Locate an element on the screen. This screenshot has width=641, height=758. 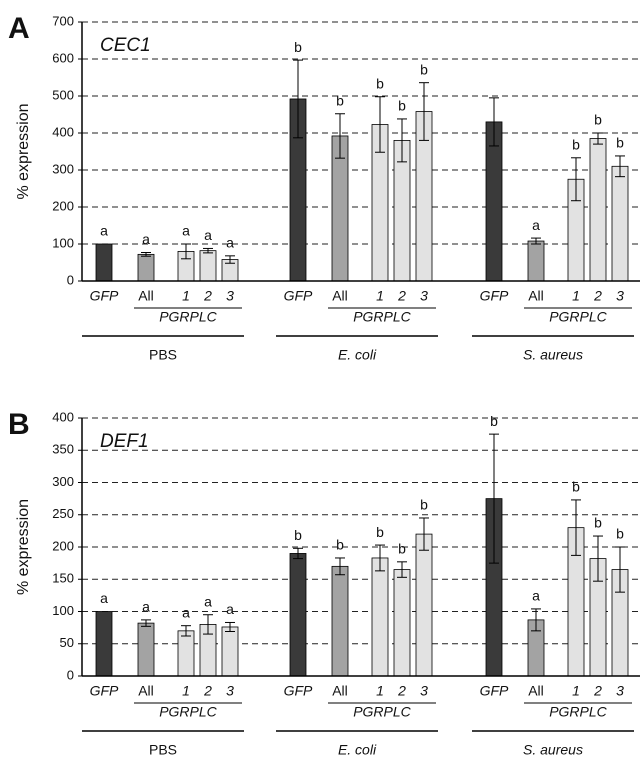
y-tick-label: 250 is located at coordinates (63, 513).